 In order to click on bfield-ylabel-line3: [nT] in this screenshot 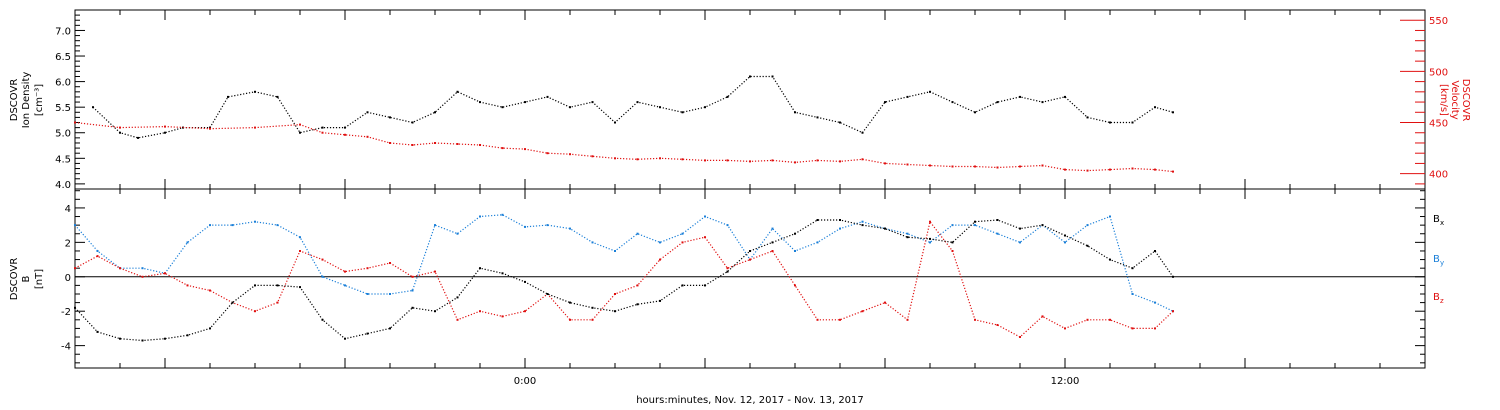, I will do `click(39, 279)`.